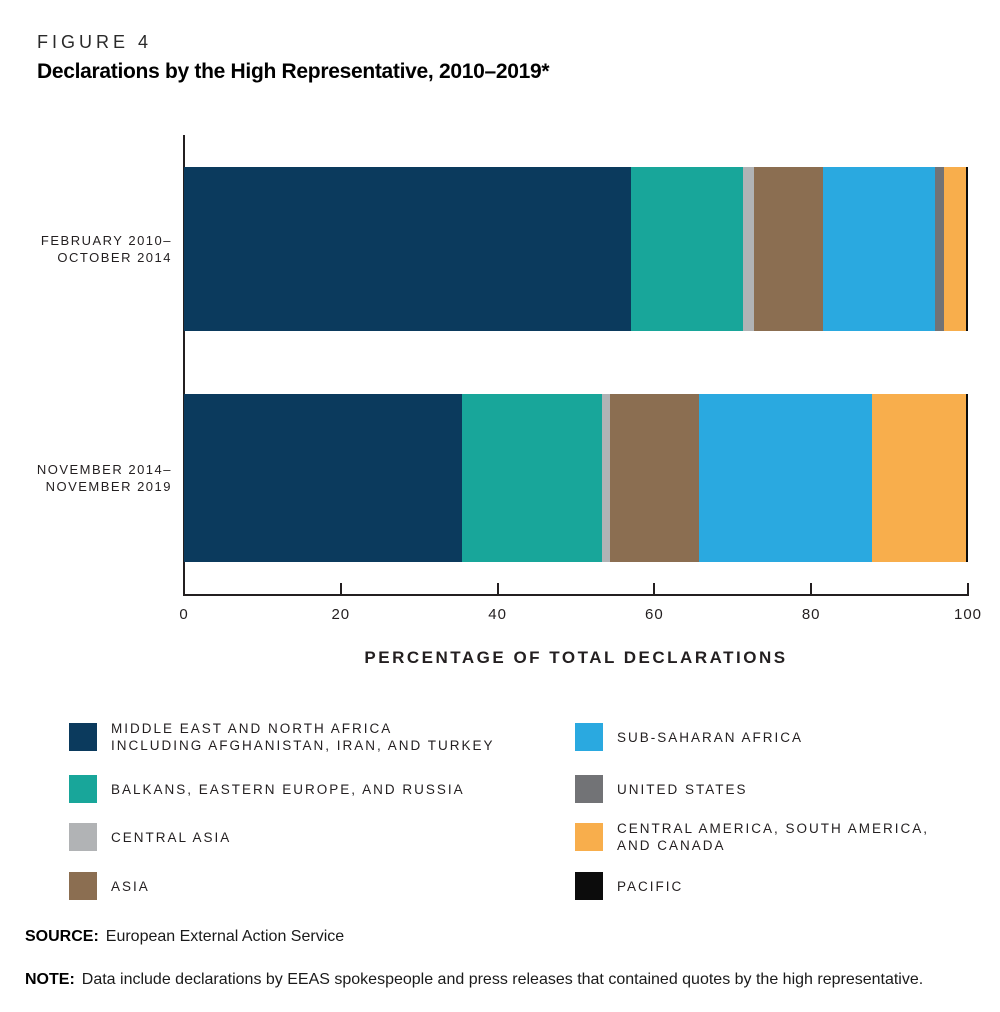  Describe the element at coordinates (50, 979) in the screenshot. I see `note-label: NOTE:` at that location.